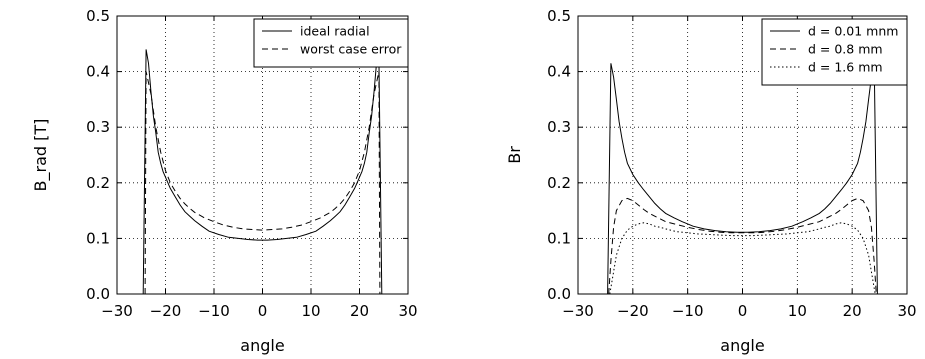 This screenshot has width=925, height=359. I want to click on legend: ideal radial worst case error, so click(331, 43).